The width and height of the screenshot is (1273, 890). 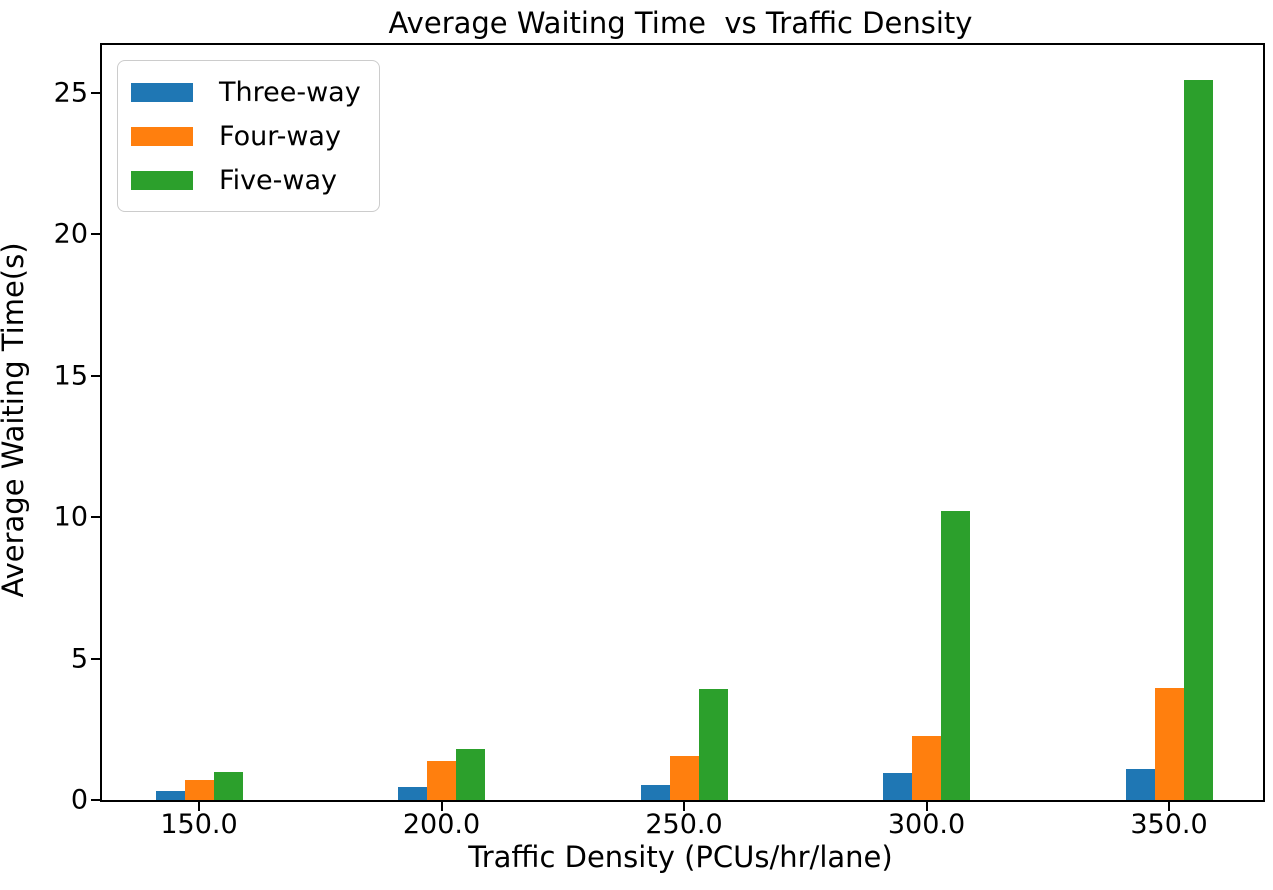 I want to click on bar-five-way-250.0, so click(x=713, y=744).